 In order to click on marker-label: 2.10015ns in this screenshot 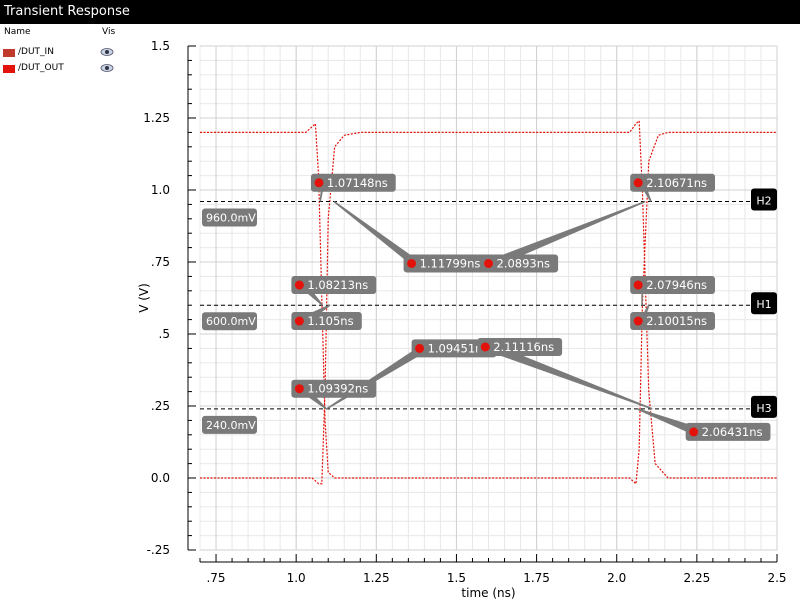, I will do `click(676, 321)`.